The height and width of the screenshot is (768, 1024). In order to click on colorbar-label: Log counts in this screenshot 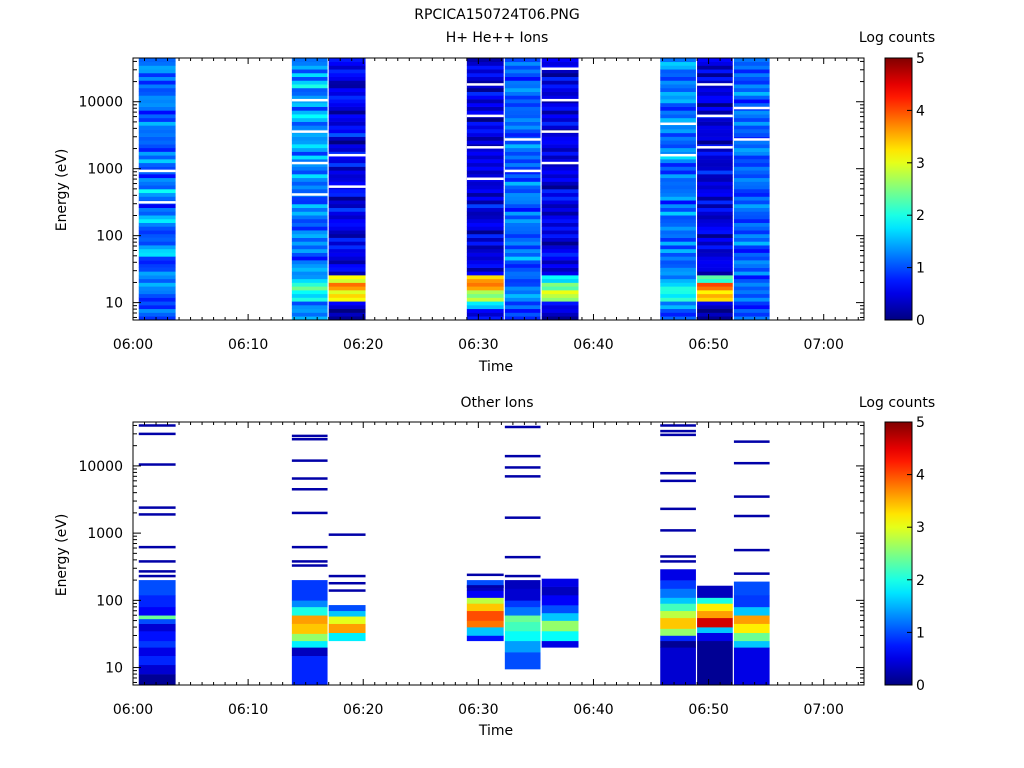, I will do `click(897, 403)`.